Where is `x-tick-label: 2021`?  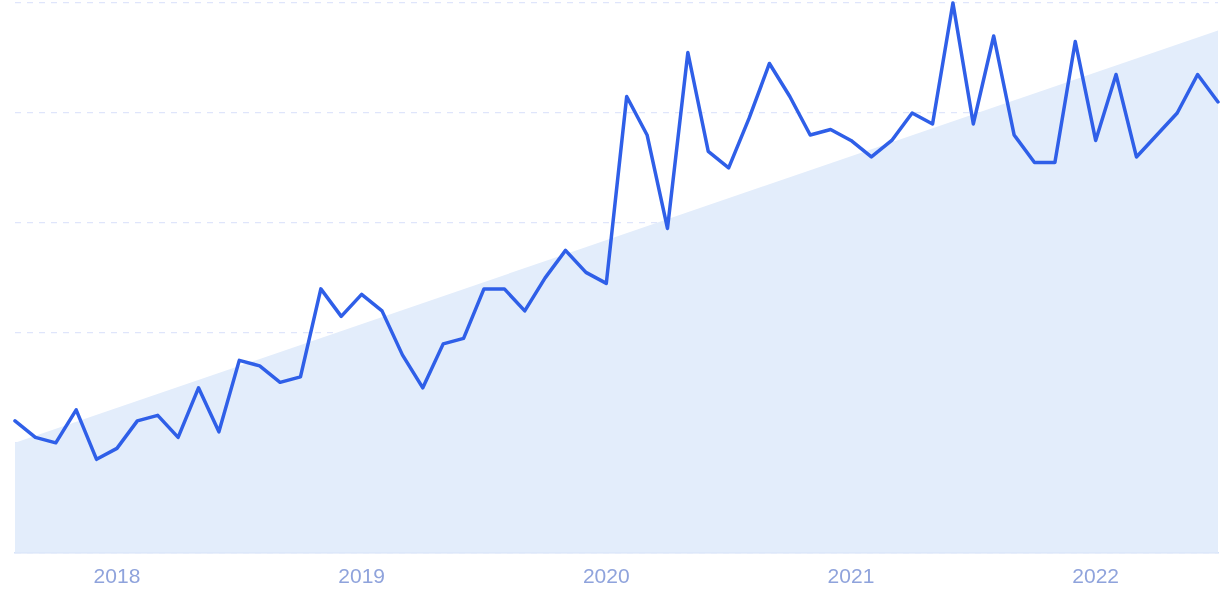
x-tick-label: 2021 is located at coordinates (851, 576).